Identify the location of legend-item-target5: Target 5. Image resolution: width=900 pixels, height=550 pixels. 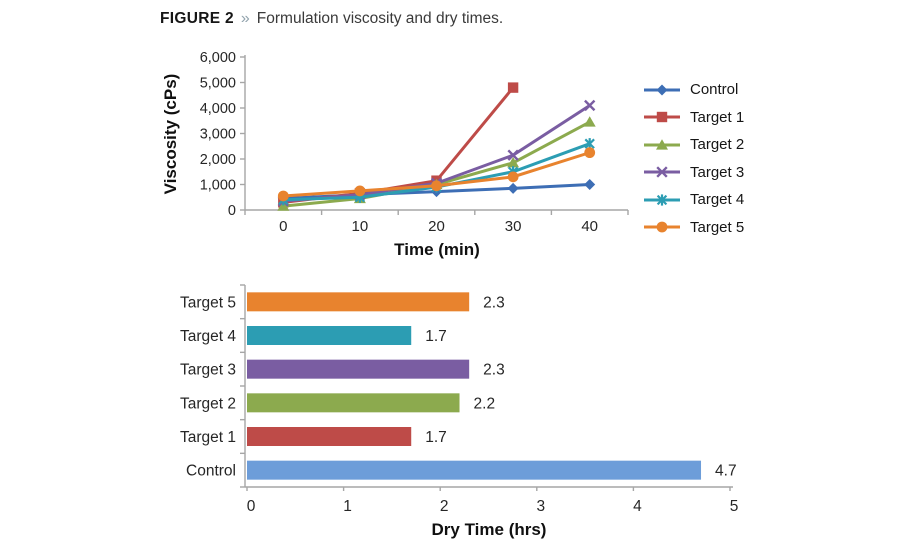
(693, 228).